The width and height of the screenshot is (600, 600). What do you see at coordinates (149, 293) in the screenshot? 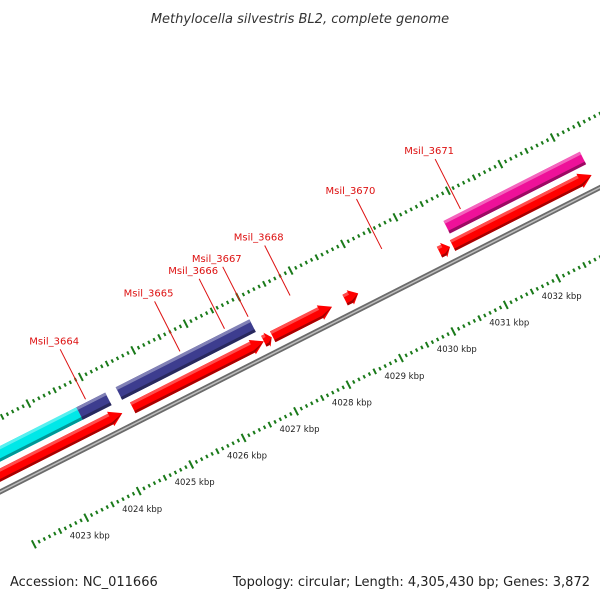
I see `gene-label: Msil_3665` at bounding box center [149, 293].